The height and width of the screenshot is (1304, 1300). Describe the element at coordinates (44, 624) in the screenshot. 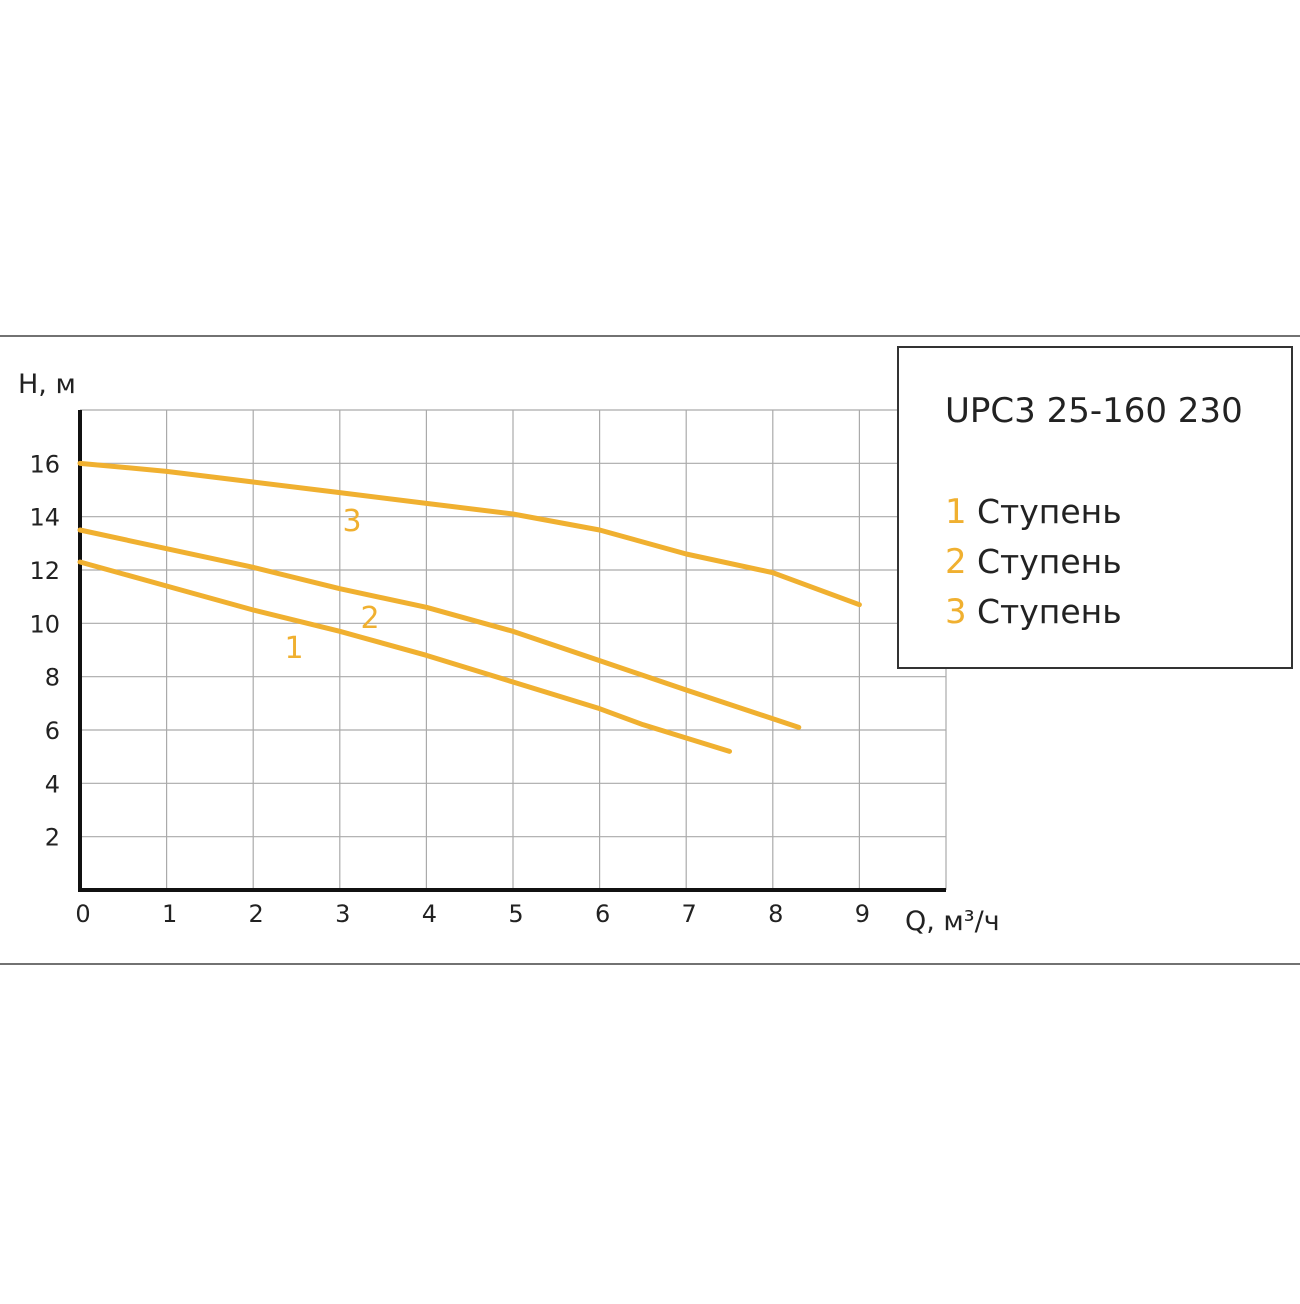

I see `y-tick-label: 10` at that location.